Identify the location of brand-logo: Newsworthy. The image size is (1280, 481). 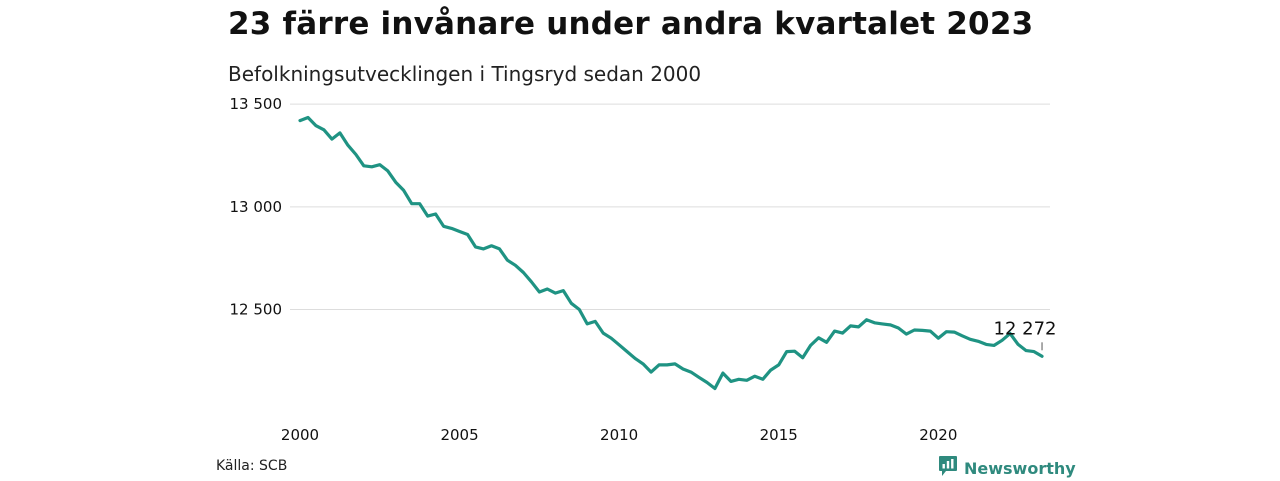
(1007, 468).